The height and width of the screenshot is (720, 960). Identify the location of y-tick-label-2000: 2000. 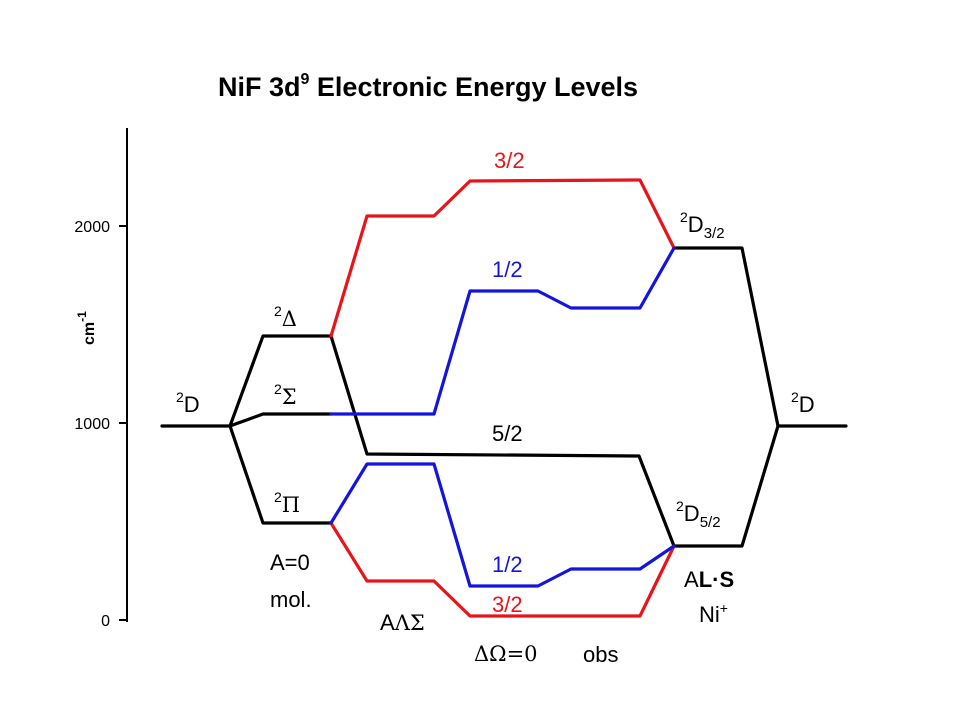
(92, 227).